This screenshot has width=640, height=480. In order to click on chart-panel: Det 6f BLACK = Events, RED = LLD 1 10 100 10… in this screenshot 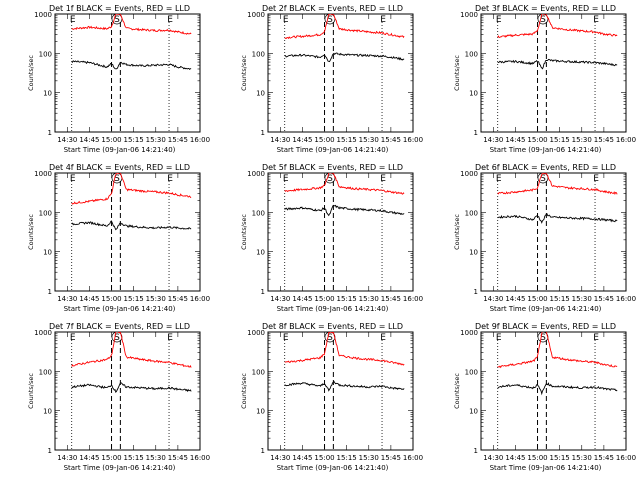, I will do `click(544, 238)`.